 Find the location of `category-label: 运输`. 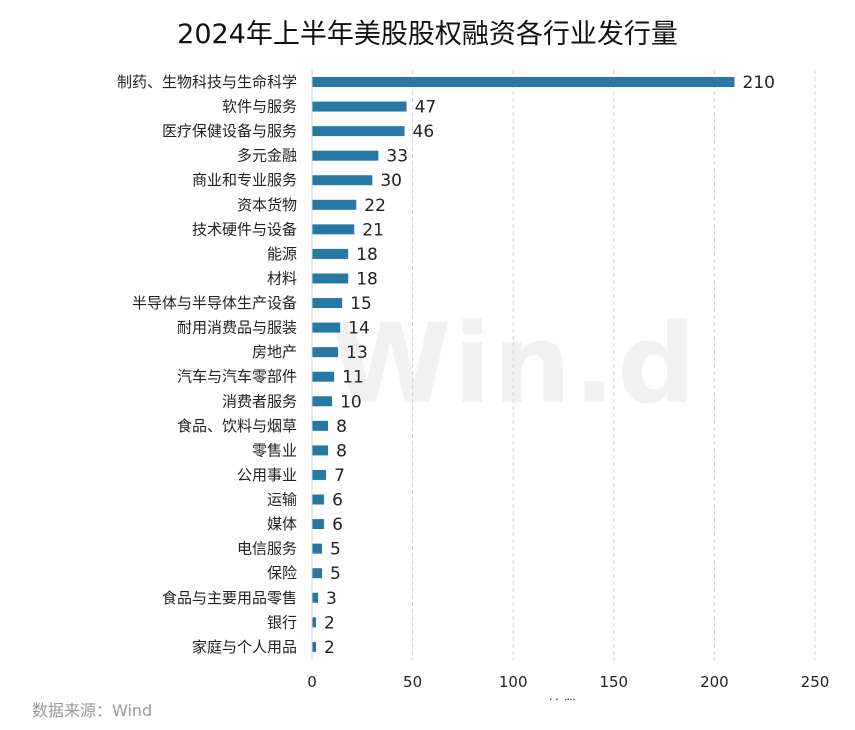

category-label: 运输 is located at coordinates (282, 500).